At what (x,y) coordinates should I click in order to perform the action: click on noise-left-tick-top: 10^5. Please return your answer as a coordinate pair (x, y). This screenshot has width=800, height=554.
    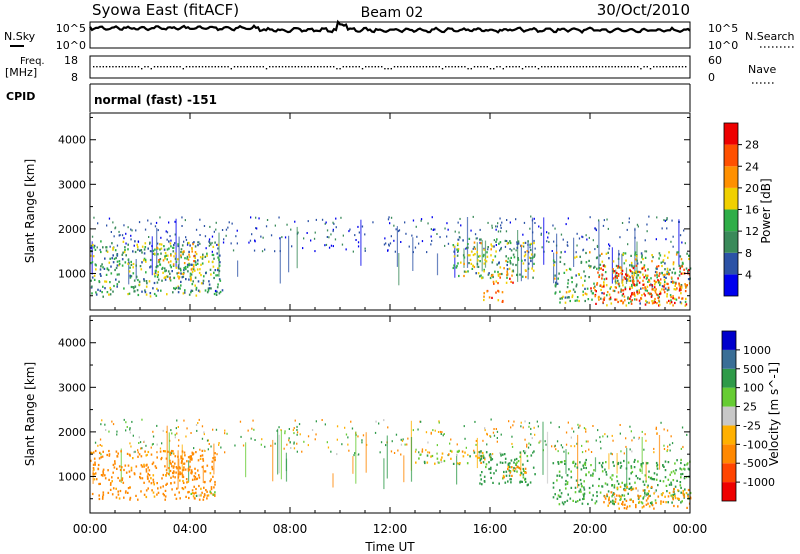
    Looking at the image, I should click on (71, 28).